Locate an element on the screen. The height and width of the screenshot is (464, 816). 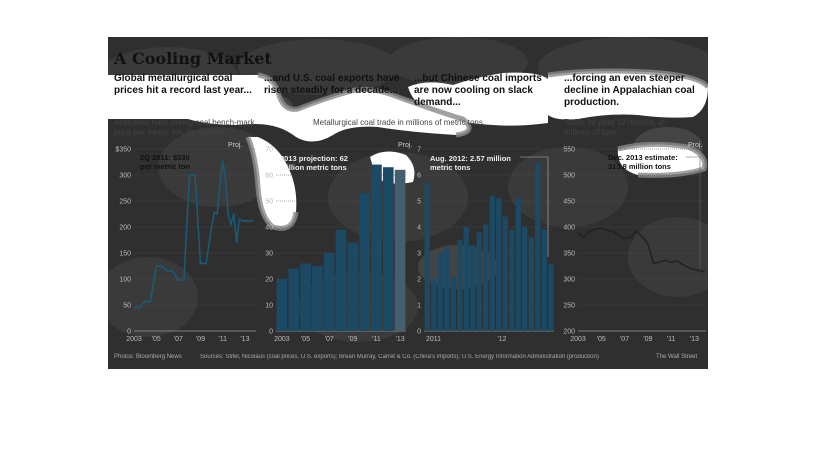
y-tick-label: 60 is located at coordinates (269, 176).